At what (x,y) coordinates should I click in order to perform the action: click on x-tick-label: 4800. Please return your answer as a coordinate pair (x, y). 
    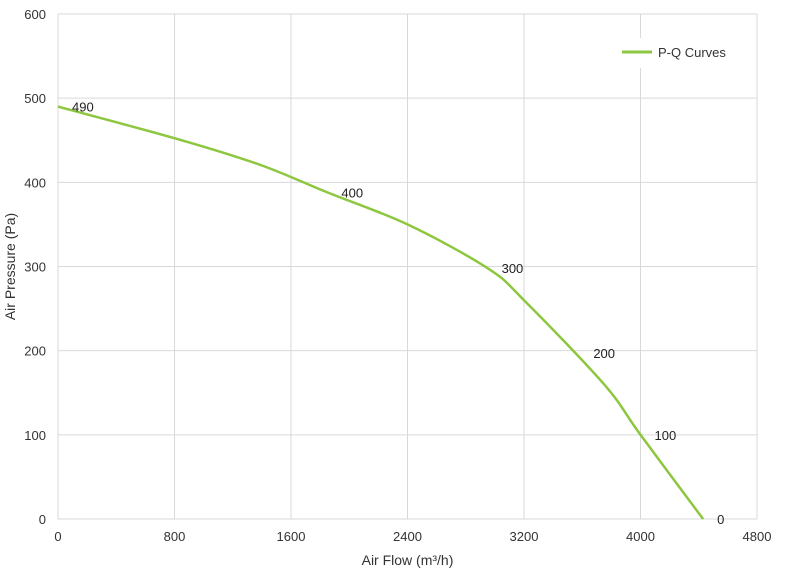
    Looking at the image, I should click on (757, 536).